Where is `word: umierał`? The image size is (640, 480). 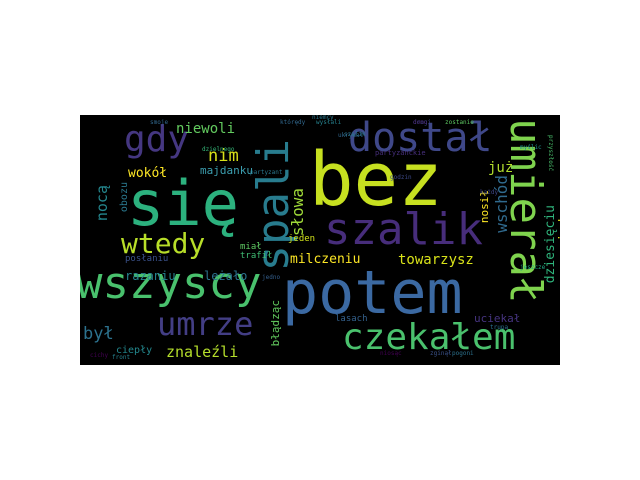
word: umierał is located at coordinates (525, 211).